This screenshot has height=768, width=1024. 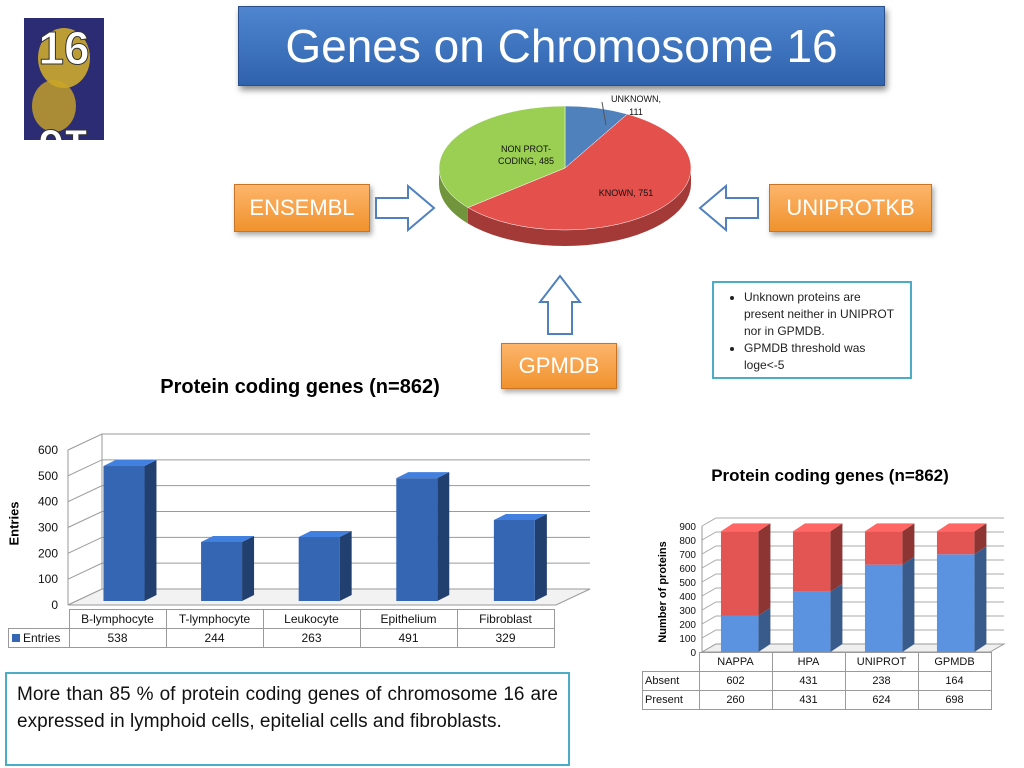 I want to click on legend-entries: Entries, so click(x=39, y=638).